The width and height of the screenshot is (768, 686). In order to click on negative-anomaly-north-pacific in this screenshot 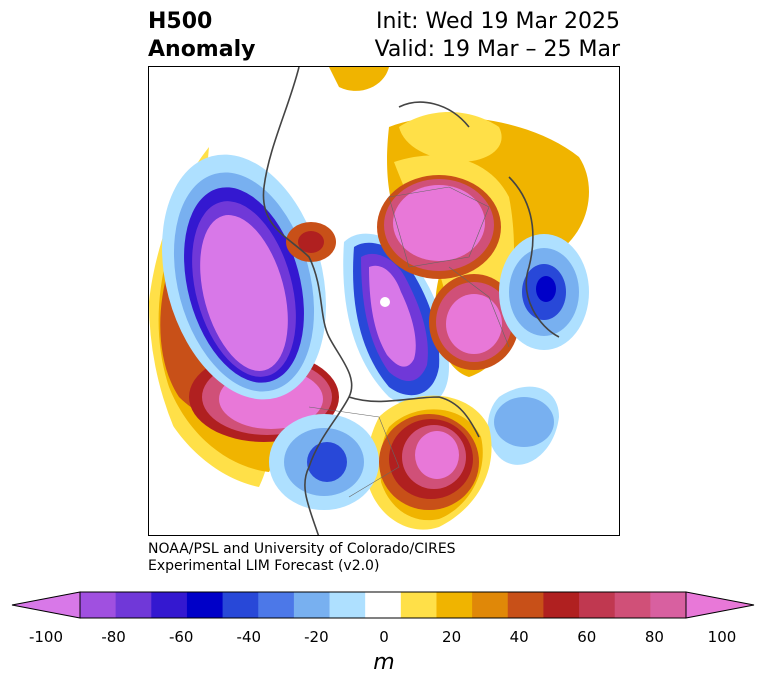, I will do `click(244, 277)`.